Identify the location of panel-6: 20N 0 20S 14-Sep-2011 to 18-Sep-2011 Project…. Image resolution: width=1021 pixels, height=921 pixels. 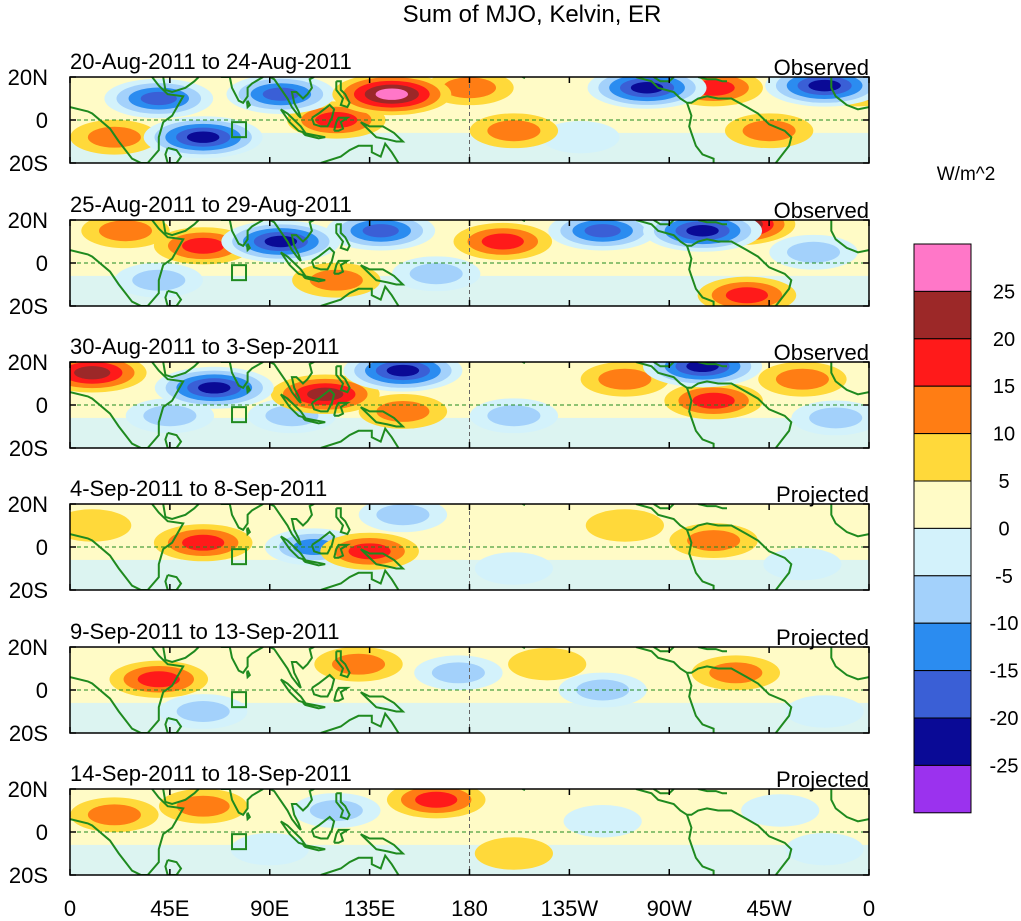
(439, 824).